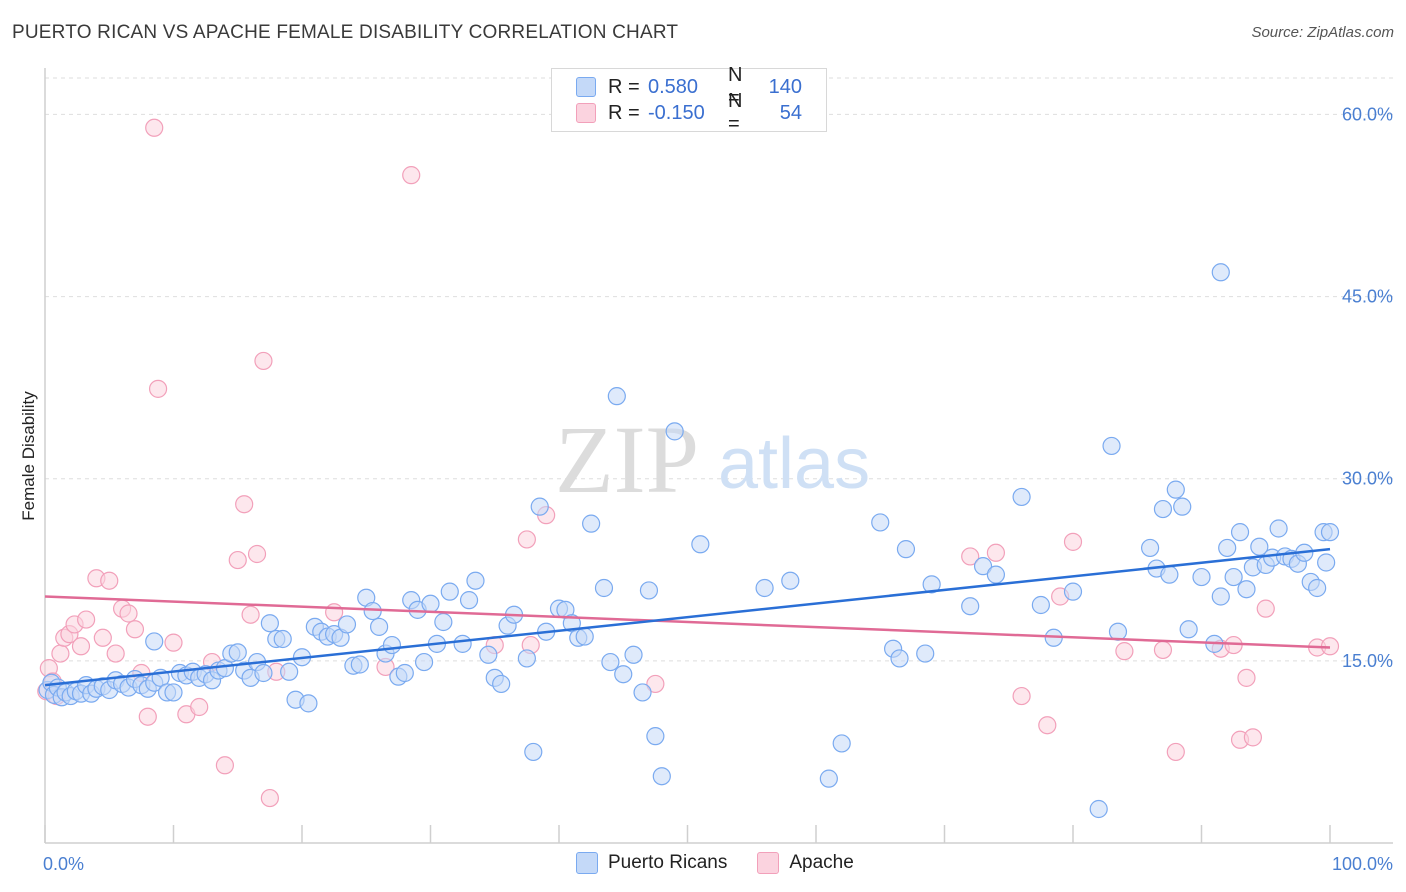 The image size is (1406, 892). Describe the element at coordinates (63, 864) in the screenshot. I see `x-tick-label-min: 0.0%` at that location.